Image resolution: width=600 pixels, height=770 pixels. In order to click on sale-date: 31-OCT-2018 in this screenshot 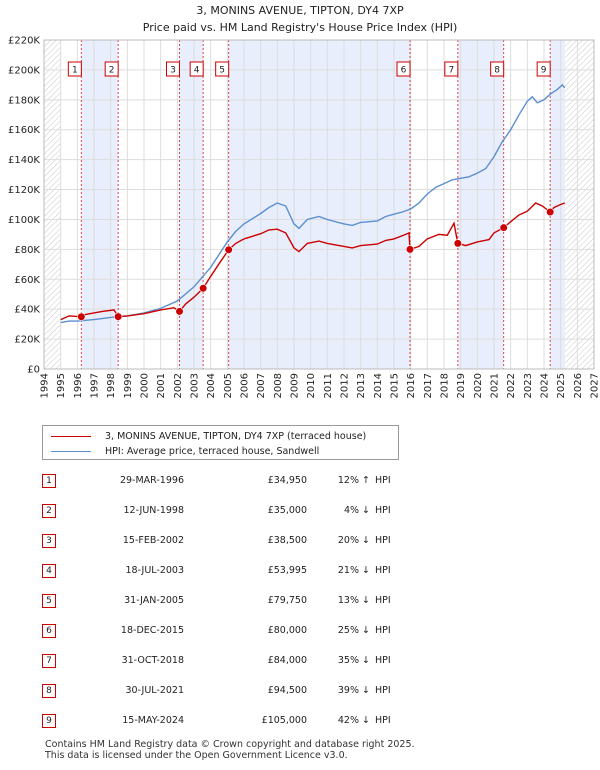, I will do `click(152, 660)`.